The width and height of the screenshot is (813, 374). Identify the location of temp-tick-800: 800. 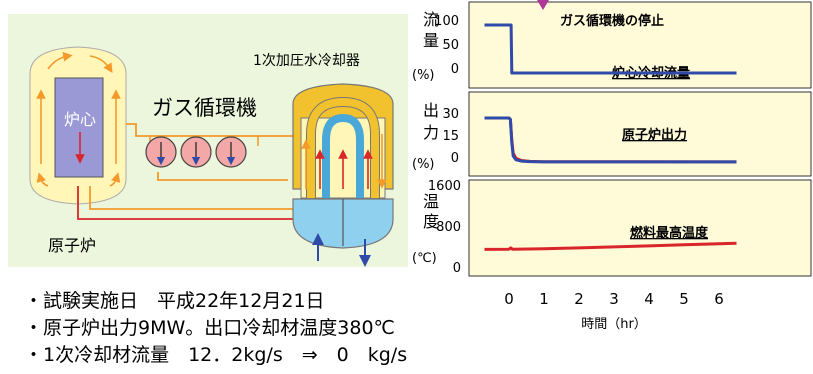
(448, 227).